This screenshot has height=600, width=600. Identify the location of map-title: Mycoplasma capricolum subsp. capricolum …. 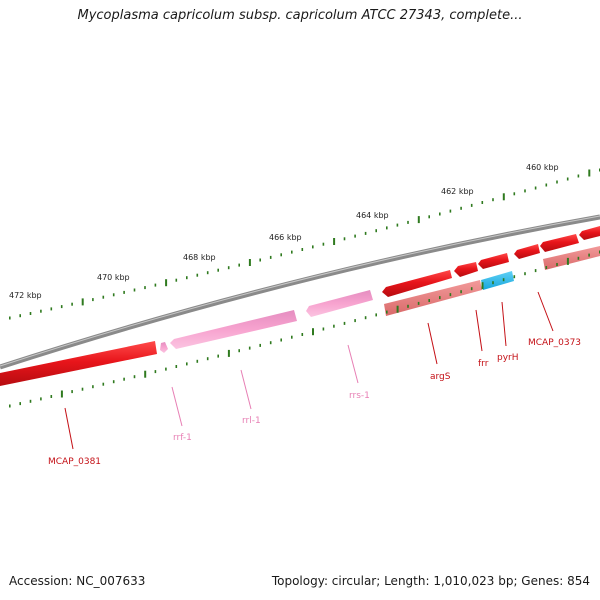
(300, 15).